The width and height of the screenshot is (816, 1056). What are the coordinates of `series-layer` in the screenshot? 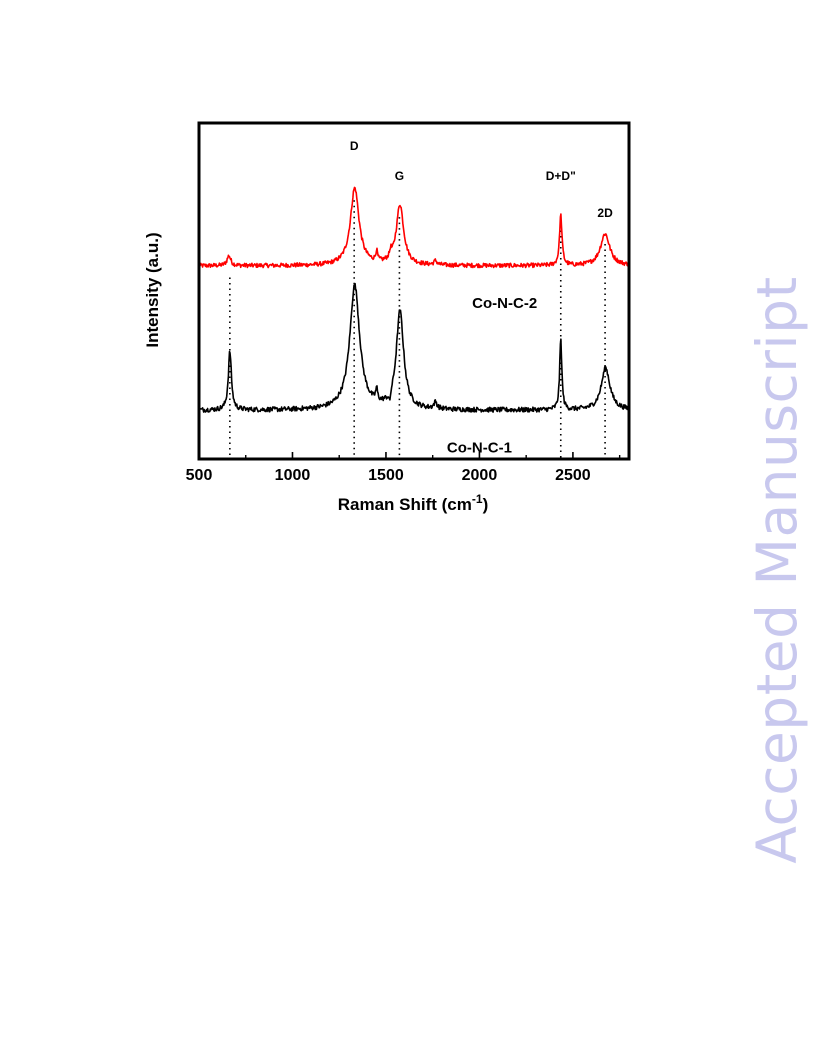 It's located at (414, 299).